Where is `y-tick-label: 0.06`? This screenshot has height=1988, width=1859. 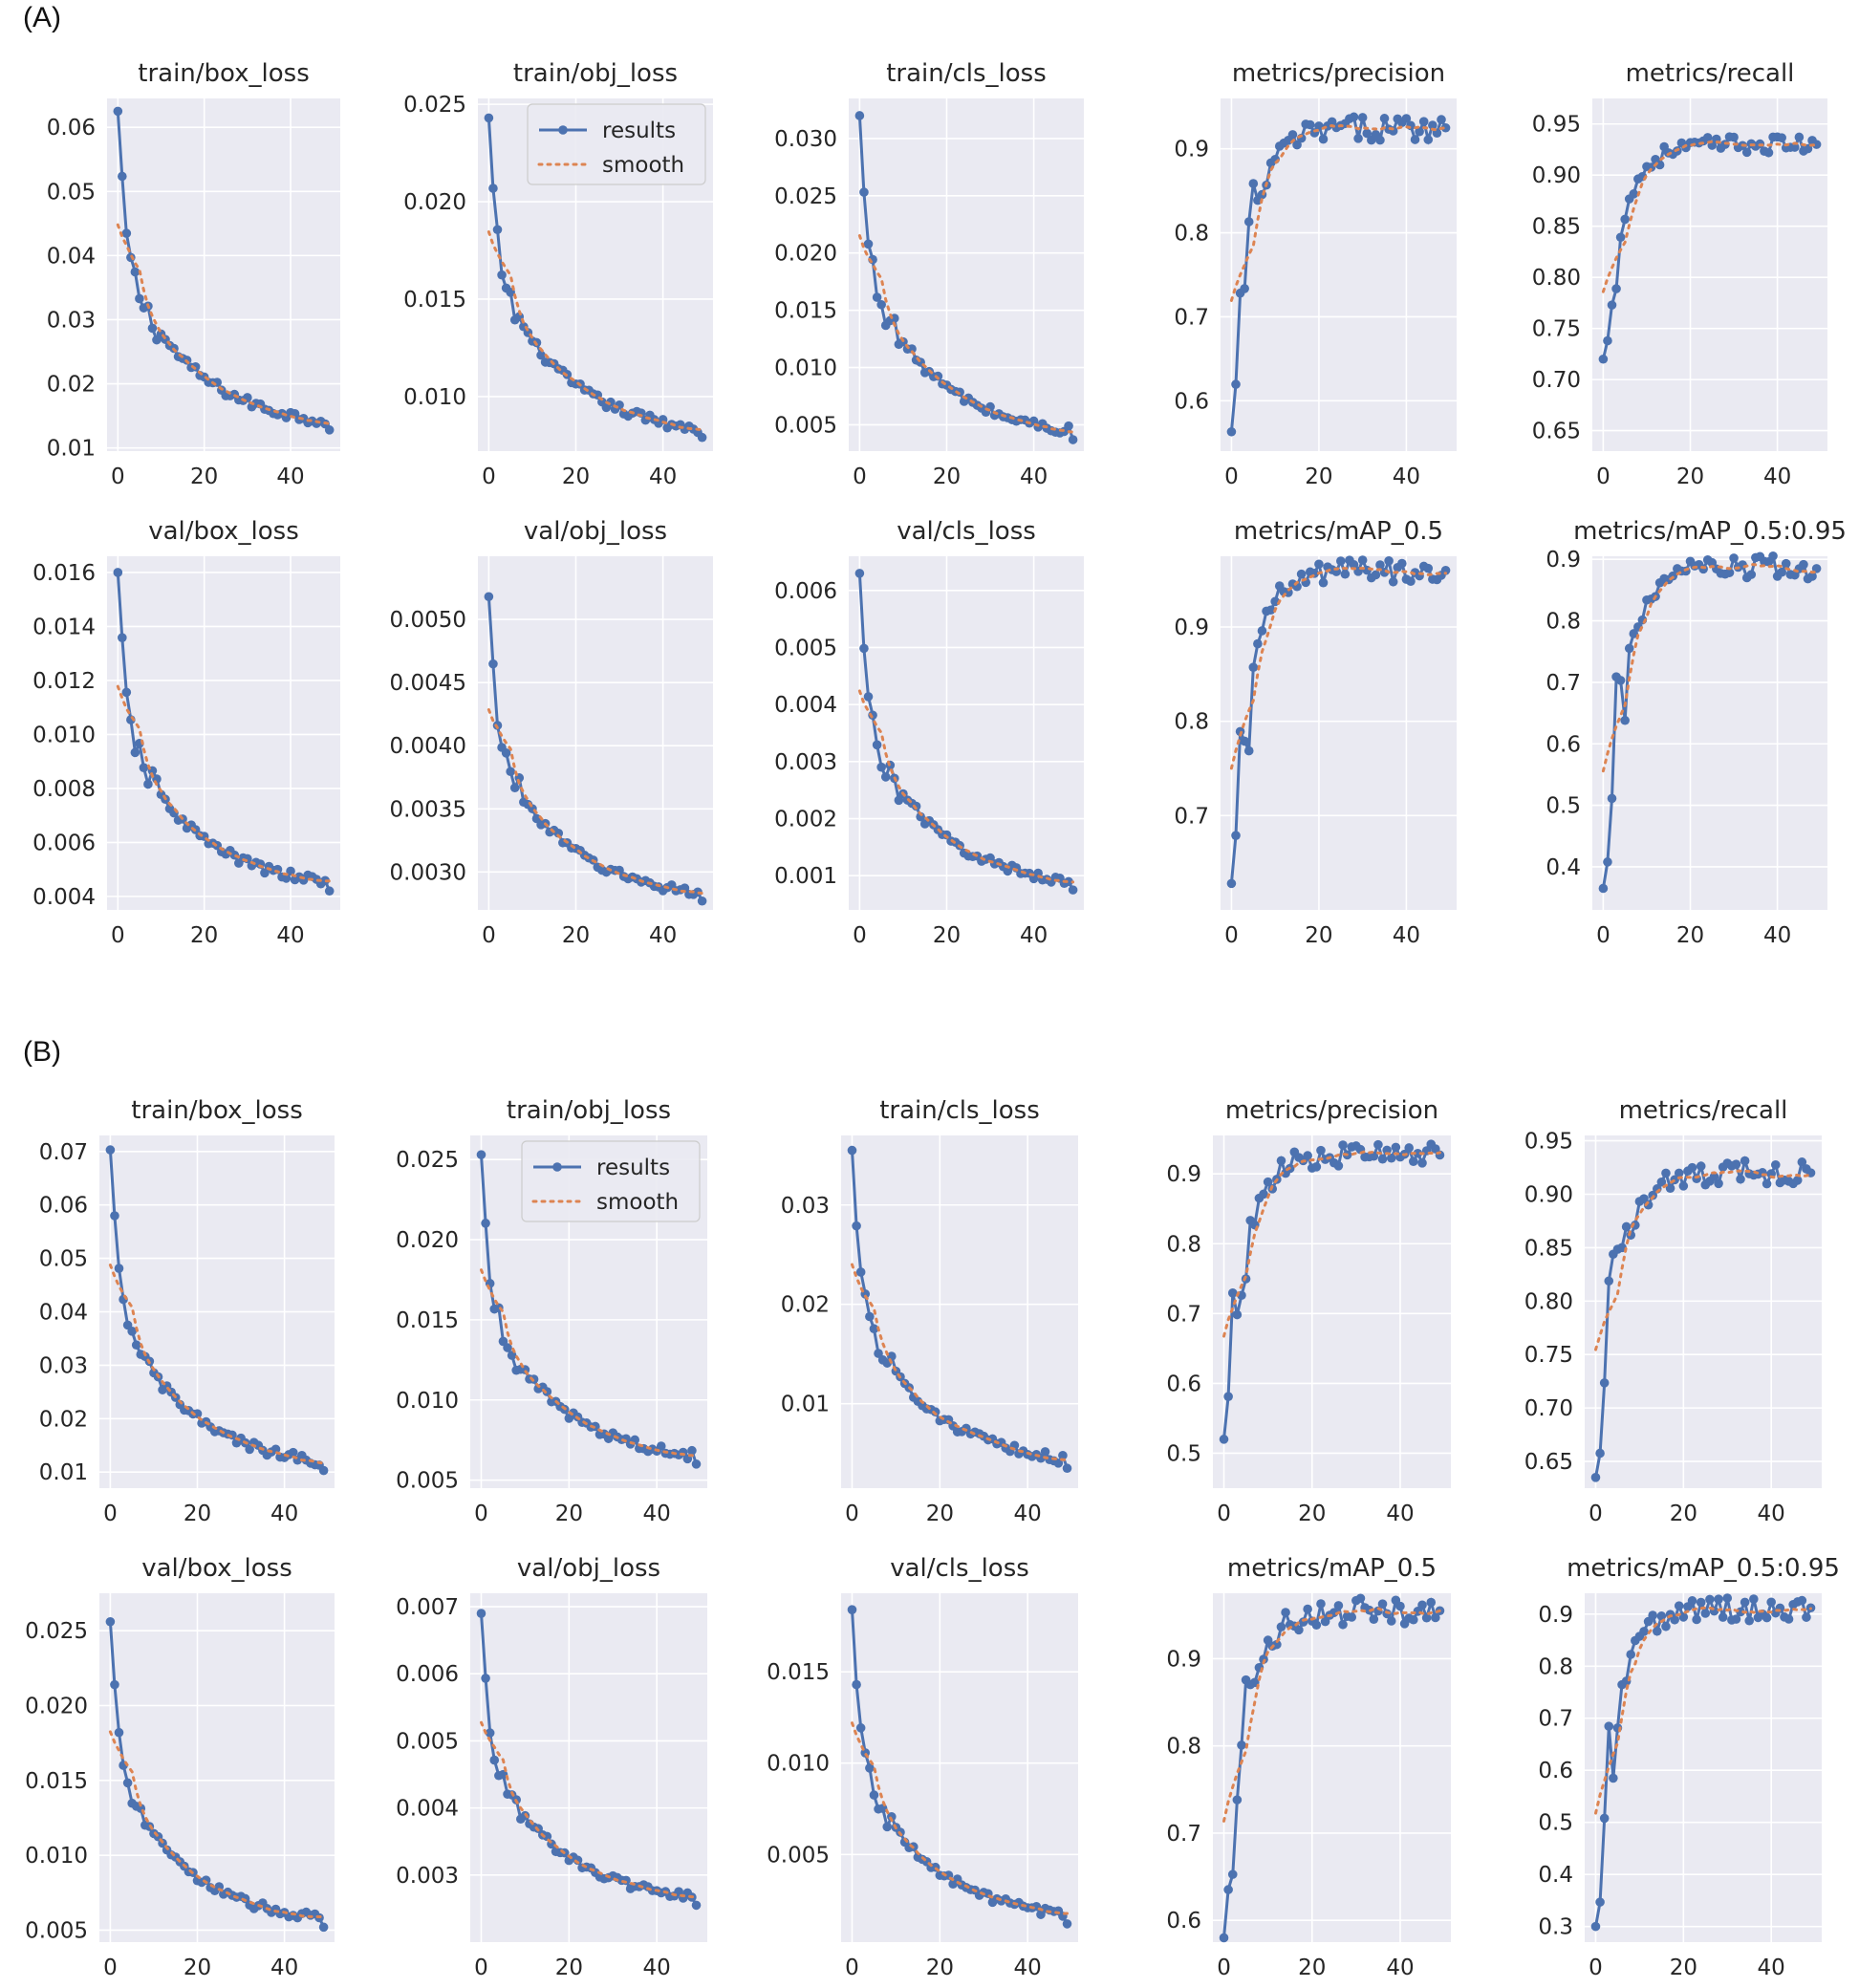
y-tick-label: 0.06 is located at coordinates (63, 1206).